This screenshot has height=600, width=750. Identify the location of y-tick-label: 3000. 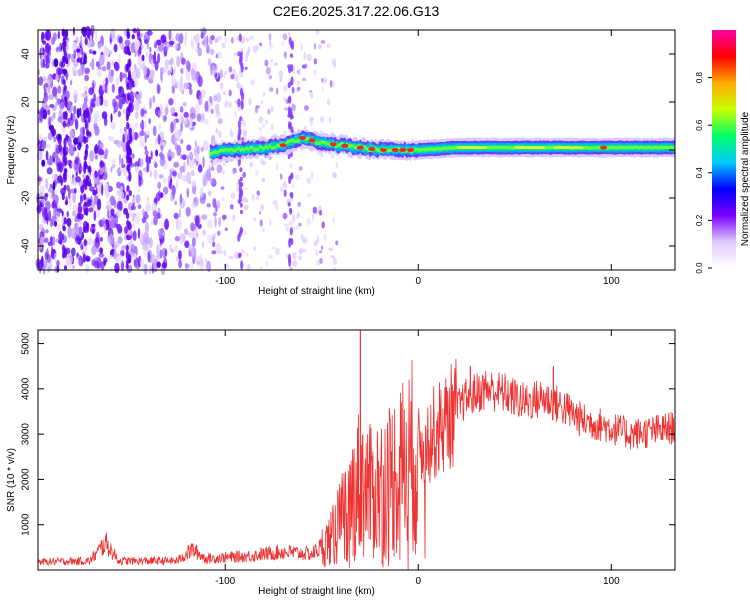
(26, 434).